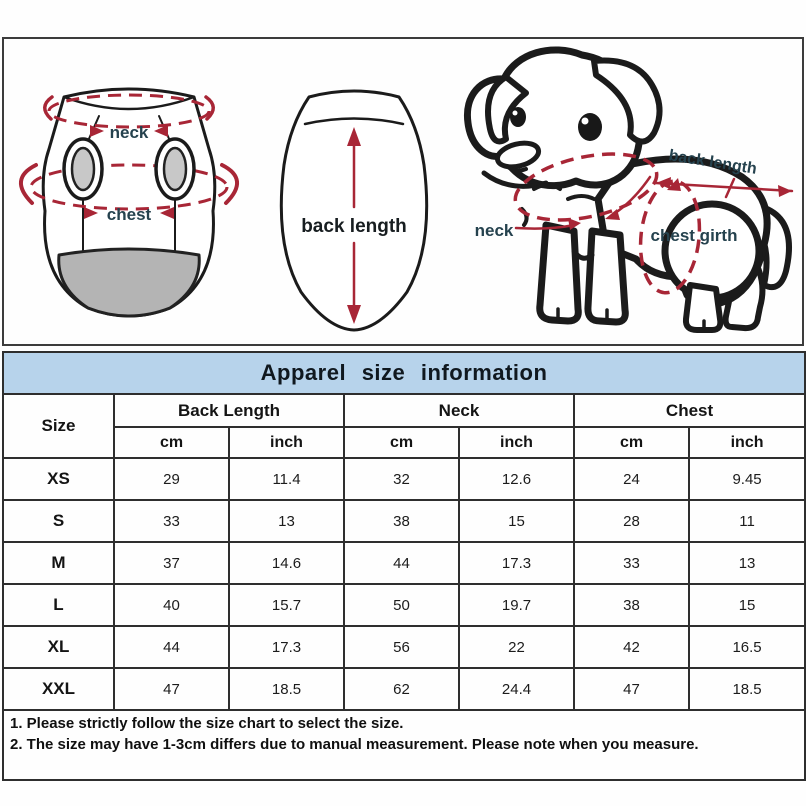 The width and height of the screenshot is (806, 806). Describe the element at coordinates (354, 210) in the screenshot. I see `vest-back-diagram: back length` at that location.